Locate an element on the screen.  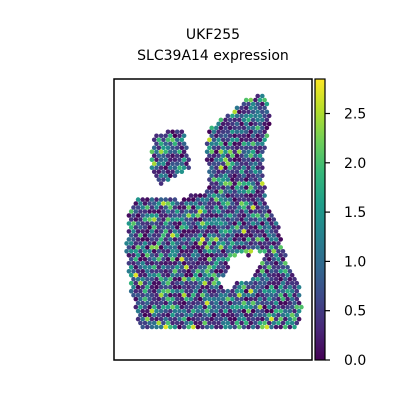
chart-title-line-2: SLC39A14 expression is located at coordinates (213, 56).